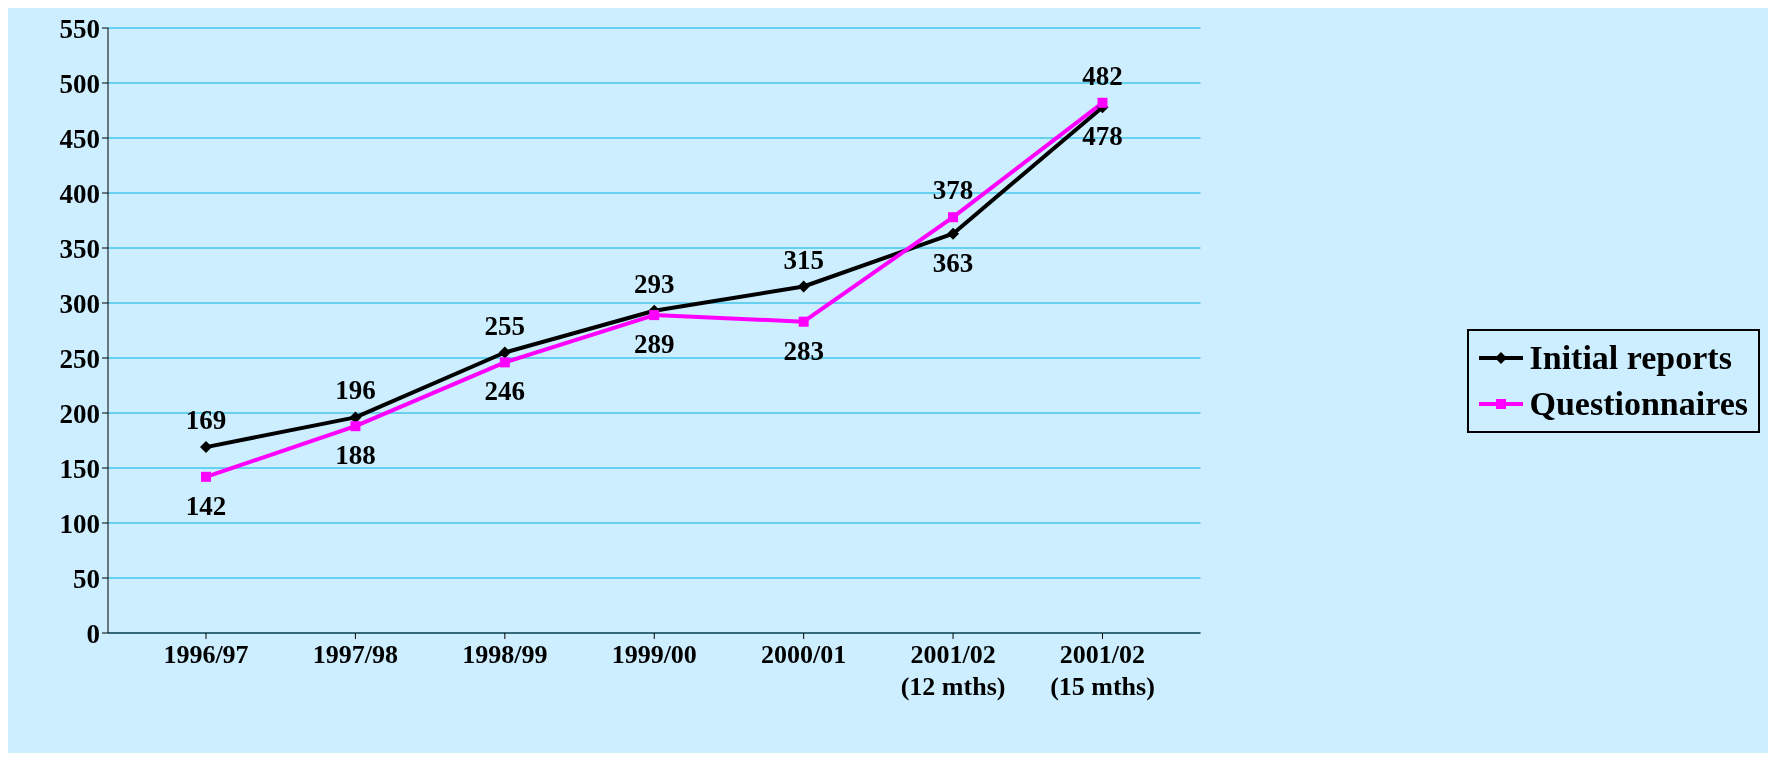 The width and height of the screenshot is (1776, 763). Describe the element at coordinates (654, 283) in the screenshot. I see `data-label: 293` at that location.